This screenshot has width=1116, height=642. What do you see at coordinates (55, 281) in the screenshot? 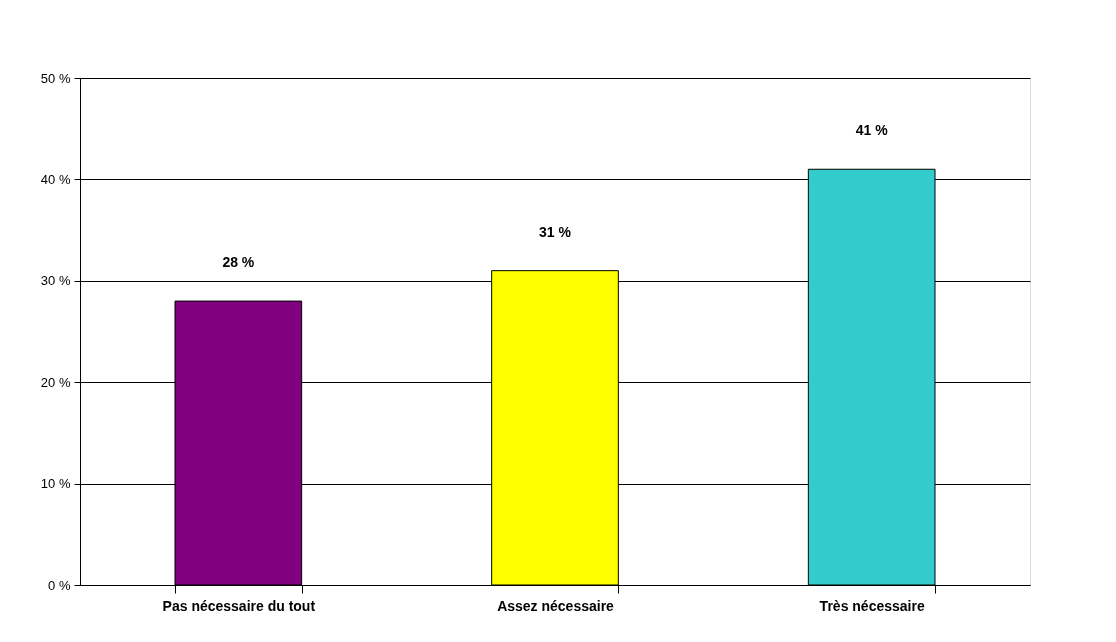
I see `y-tick-label: 30 %` at bounding box center [55, 281].